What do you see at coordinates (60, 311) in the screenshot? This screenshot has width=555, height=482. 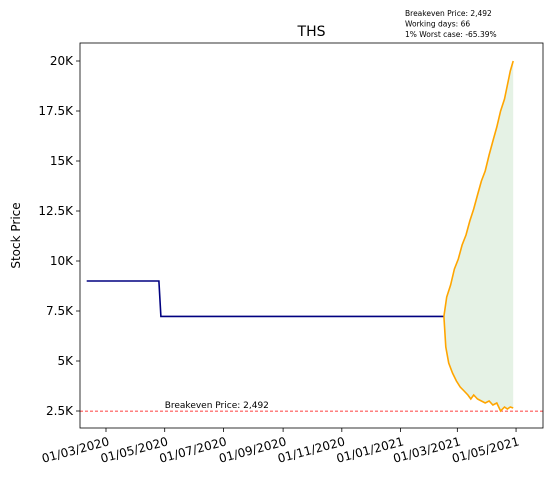 I see `y-tick-label: 7.5K` at bounding box center [60, 311].